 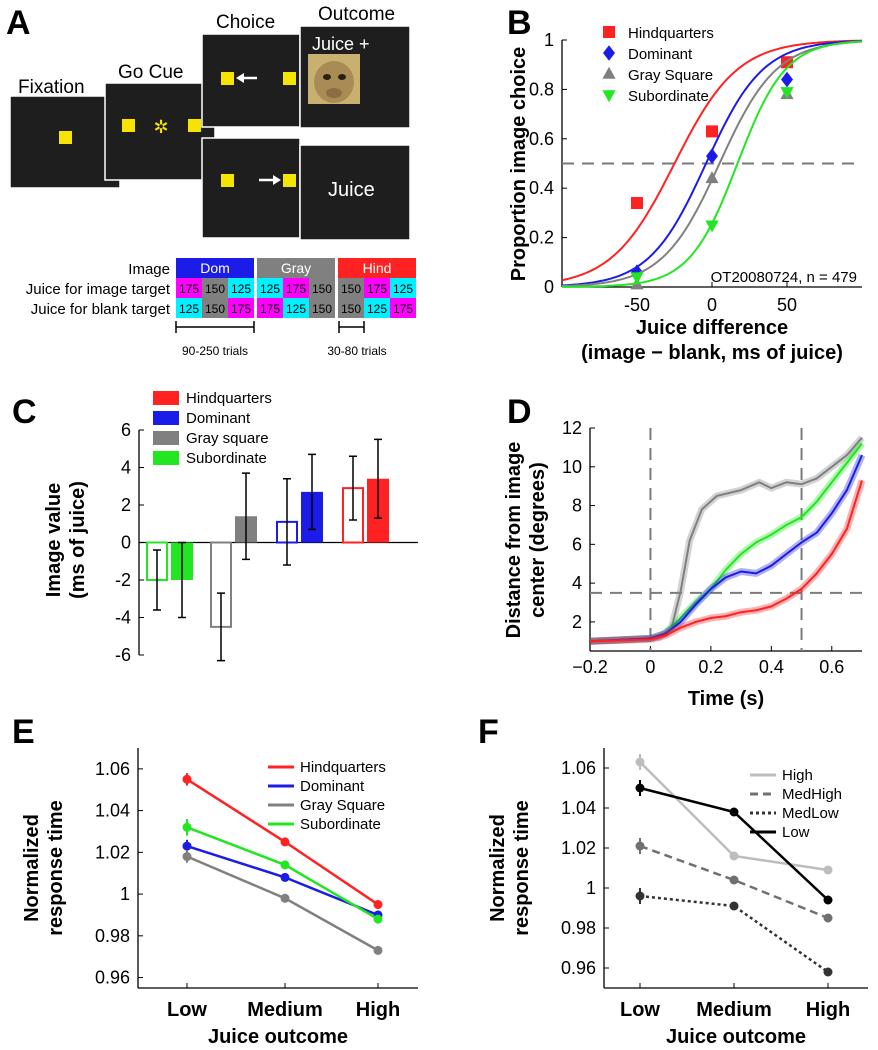 I want to click on y-tick-label: 0.6, so click(x=541, y=139).